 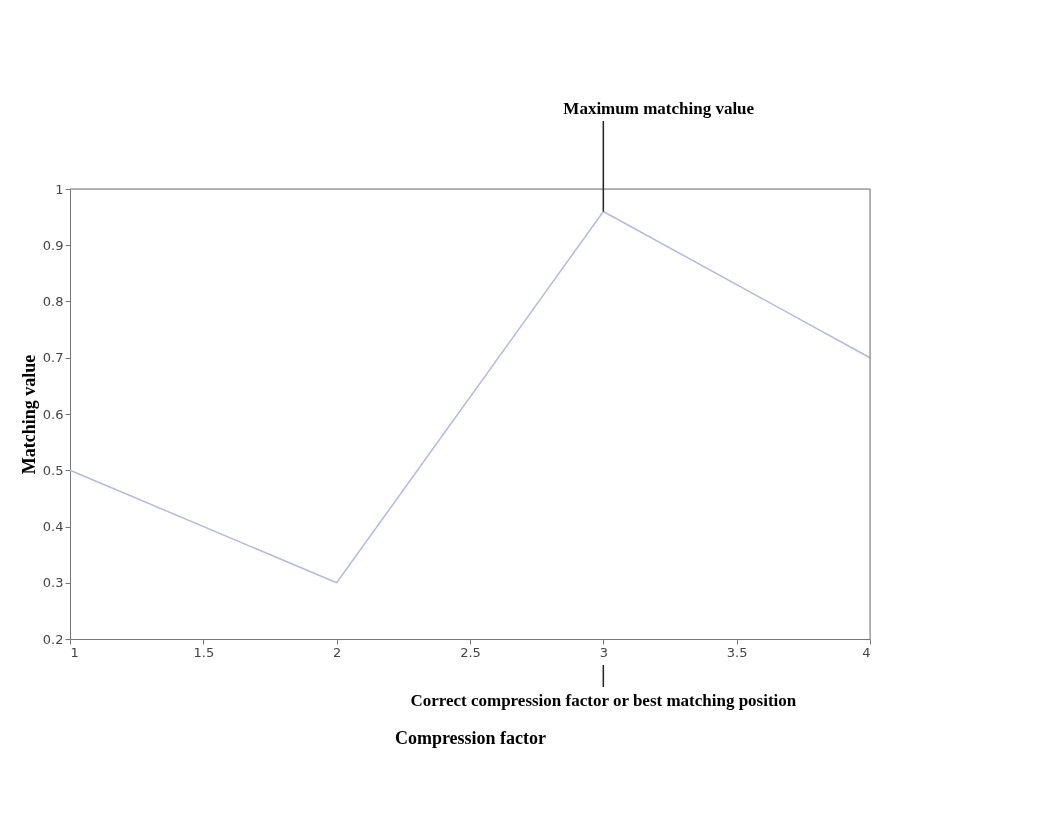 I want to click on x-tick-label: 2, so click(x=337, y=652).